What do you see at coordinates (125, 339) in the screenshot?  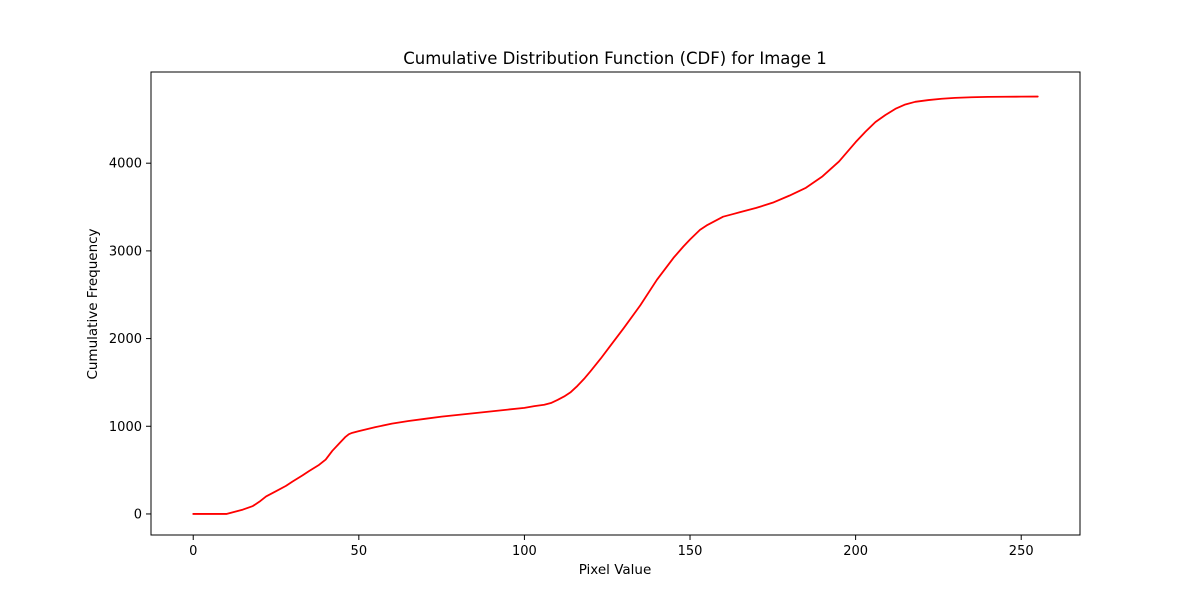 I see `y-tick-label: 2000` at bounding box center [125, 339].